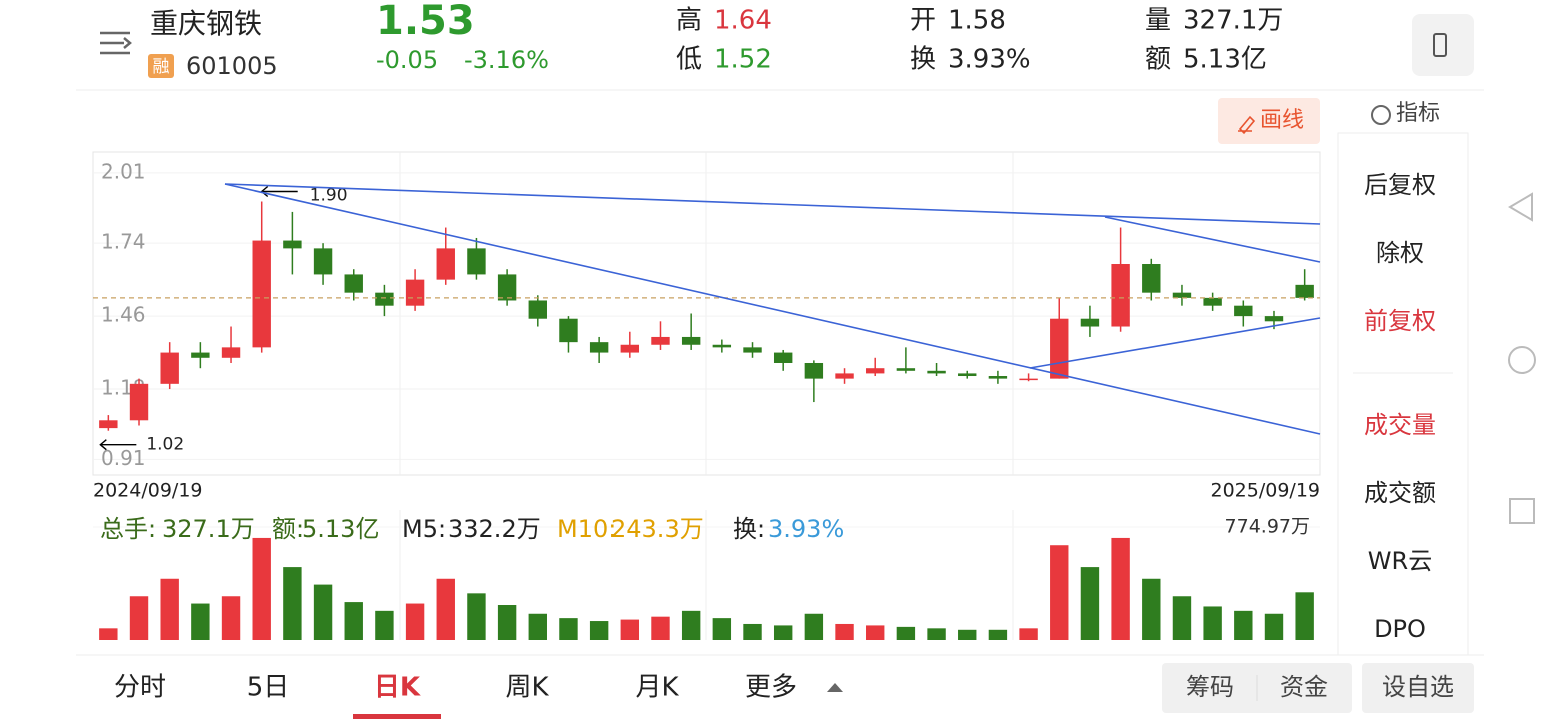 This screenshot has height=720, width=1560. What do you see at coordinates (1304, 687) in the screenshot?
I see `button: 资金` at bounding box center [1304, 687].